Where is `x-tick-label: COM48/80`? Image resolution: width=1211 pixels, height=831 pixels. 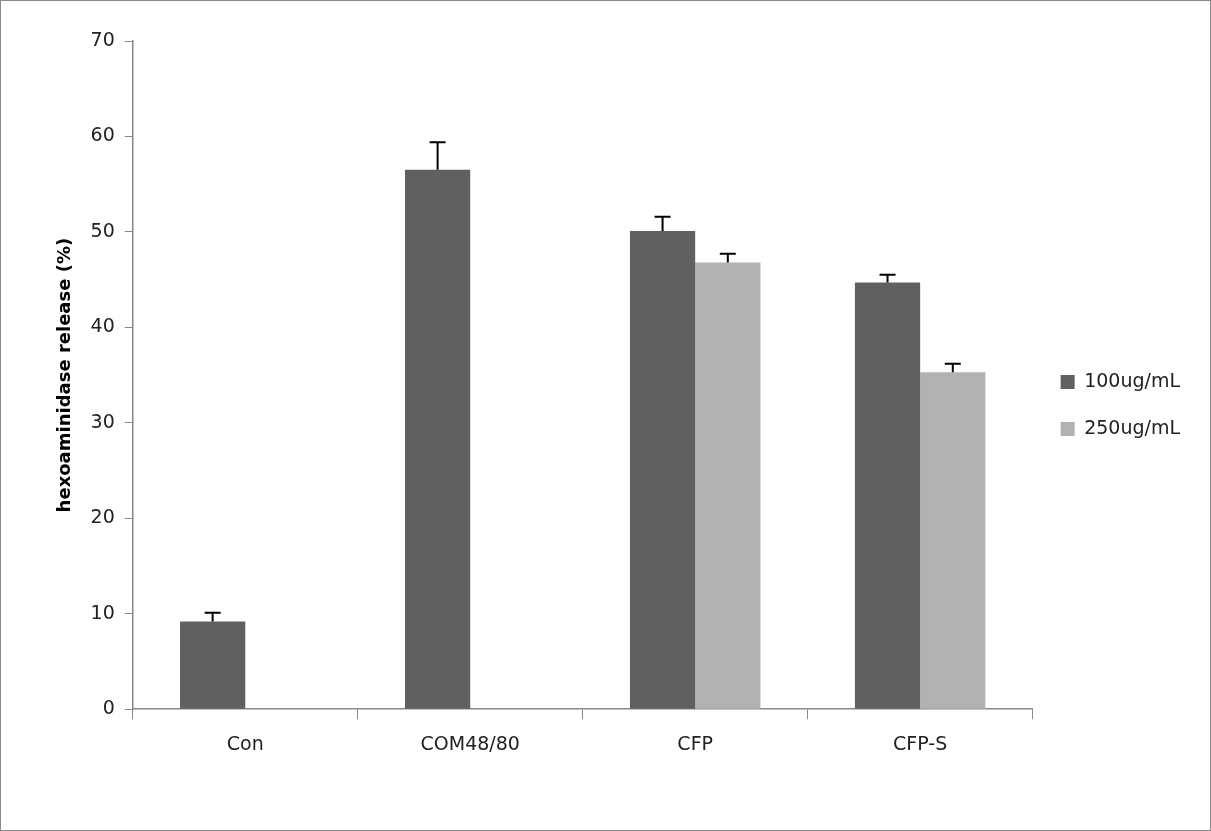 x-tick-label: COM48/80 is located at coordinates (470, 742).